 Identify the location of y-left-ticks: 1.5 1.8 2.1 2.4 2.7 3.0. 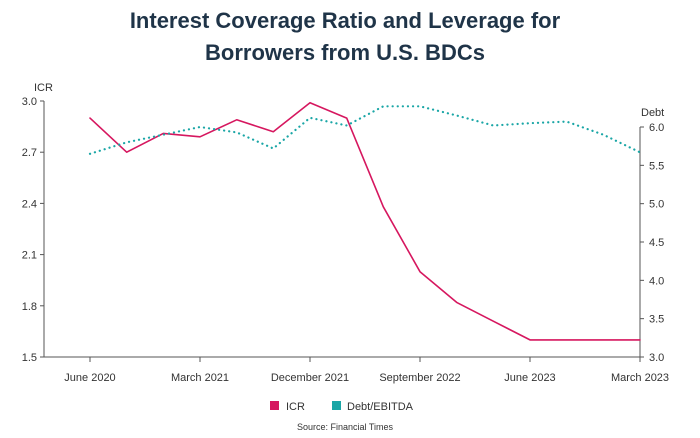
(33, 230).